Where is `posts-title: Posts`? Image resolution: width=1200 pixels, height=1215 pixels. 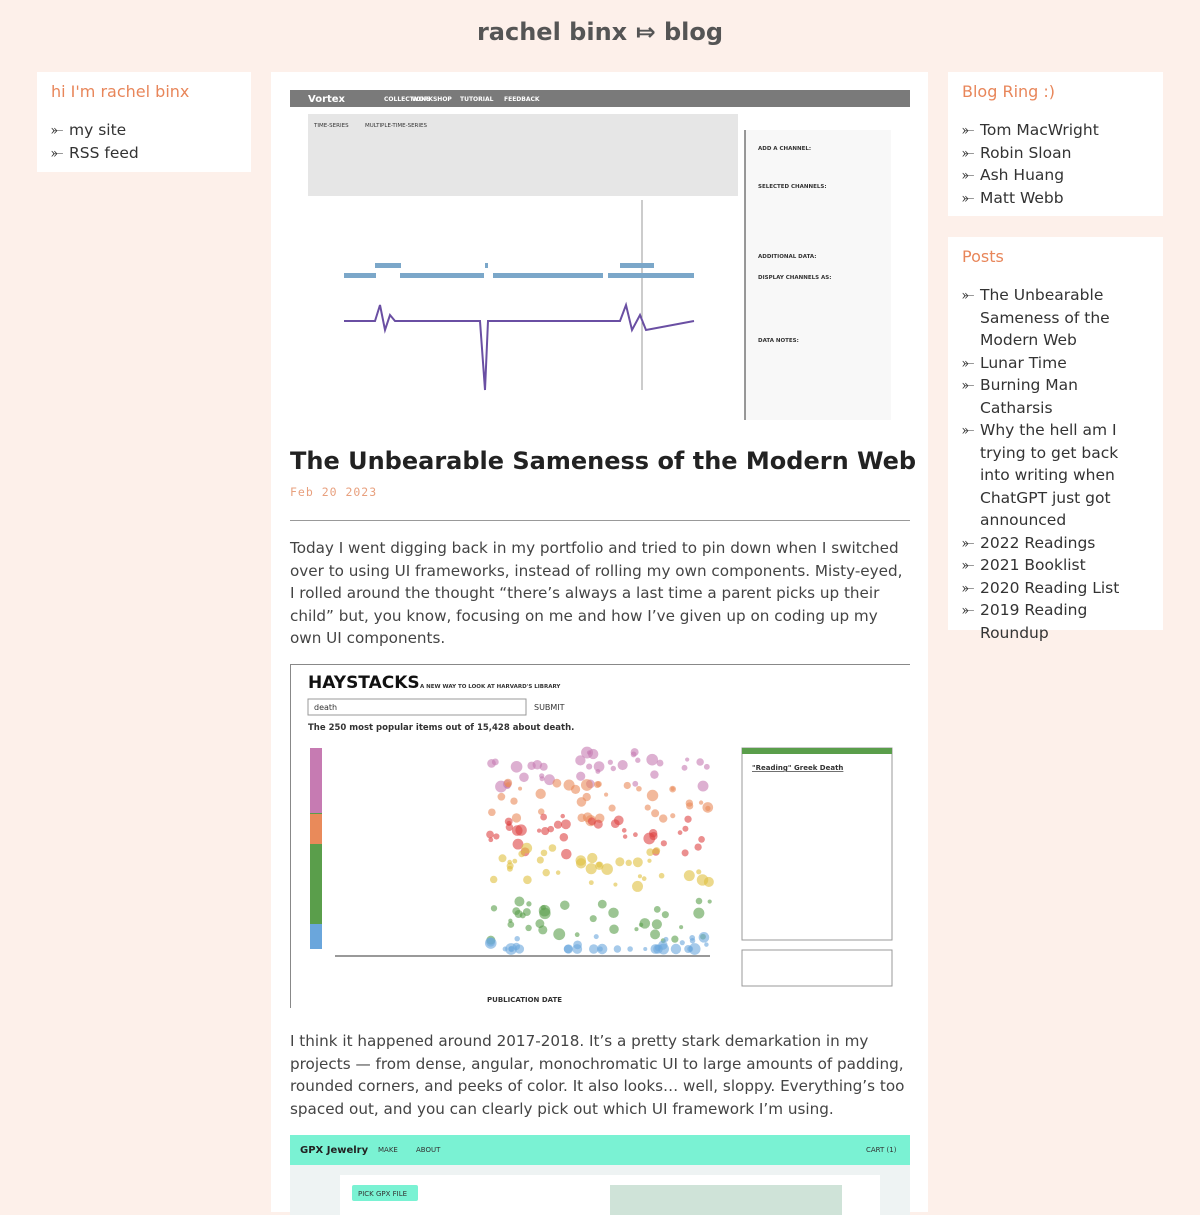
posts-title: Posts is located at coordinates (983, 256).